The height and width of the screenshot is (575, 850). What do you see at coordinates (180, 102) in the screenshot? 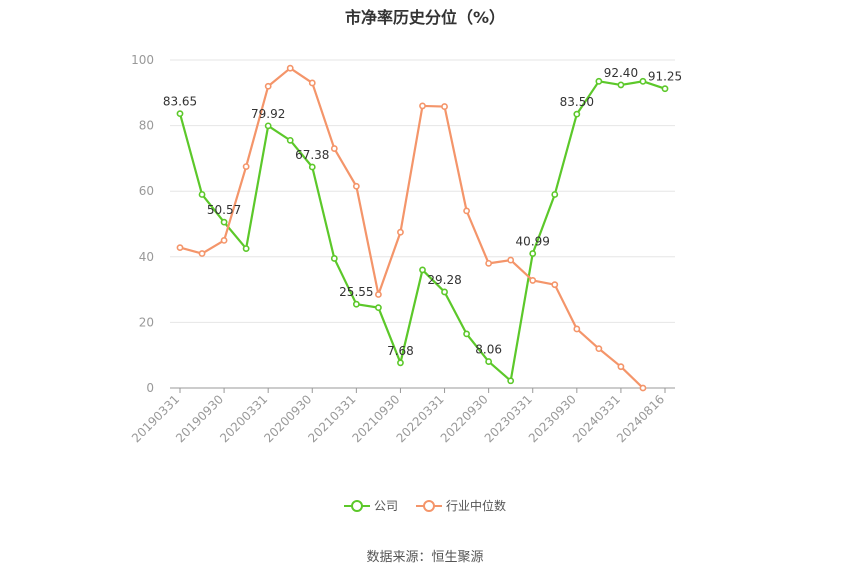
I see `data-label: 83.65` at bounding box center [180, 102].